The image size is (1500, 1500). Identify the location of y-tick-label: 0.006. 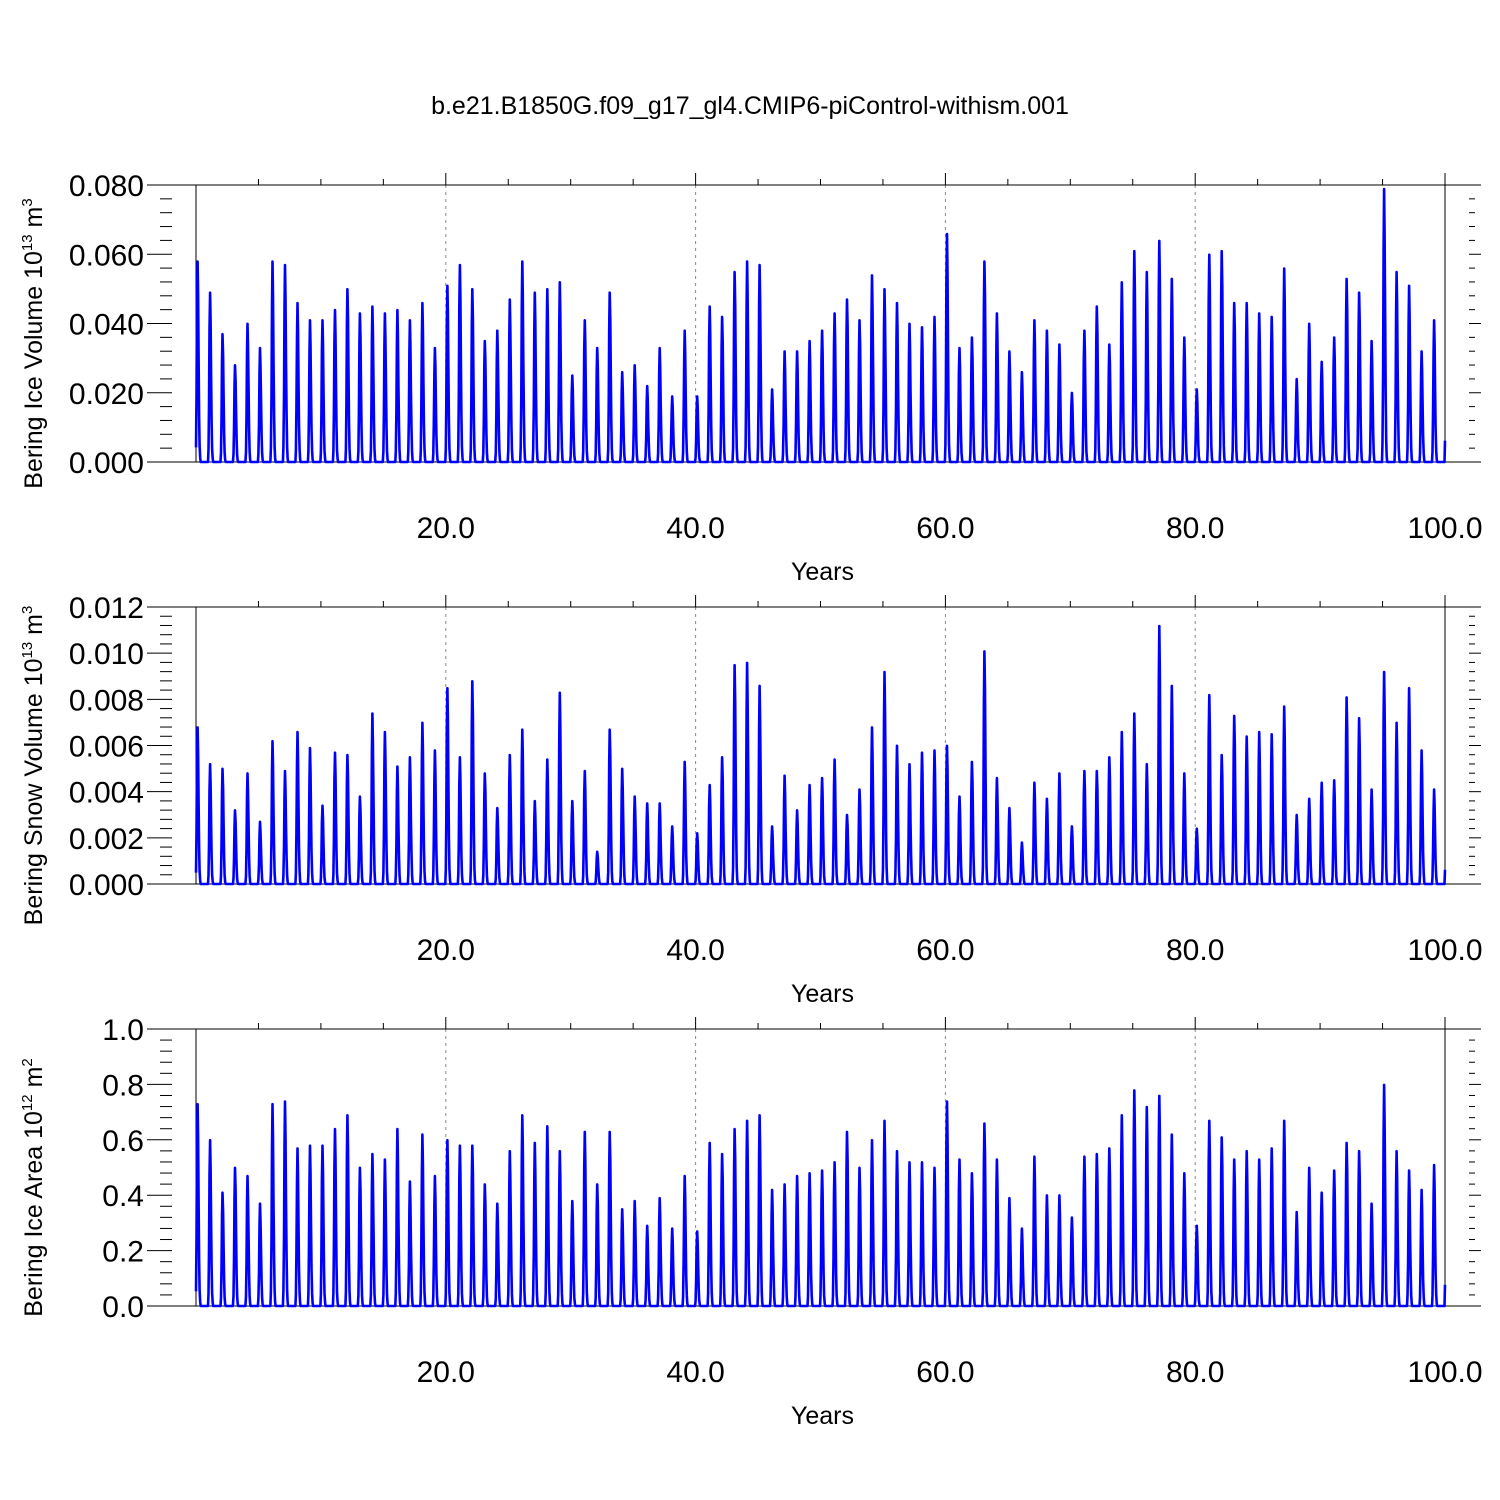
(106, 747).